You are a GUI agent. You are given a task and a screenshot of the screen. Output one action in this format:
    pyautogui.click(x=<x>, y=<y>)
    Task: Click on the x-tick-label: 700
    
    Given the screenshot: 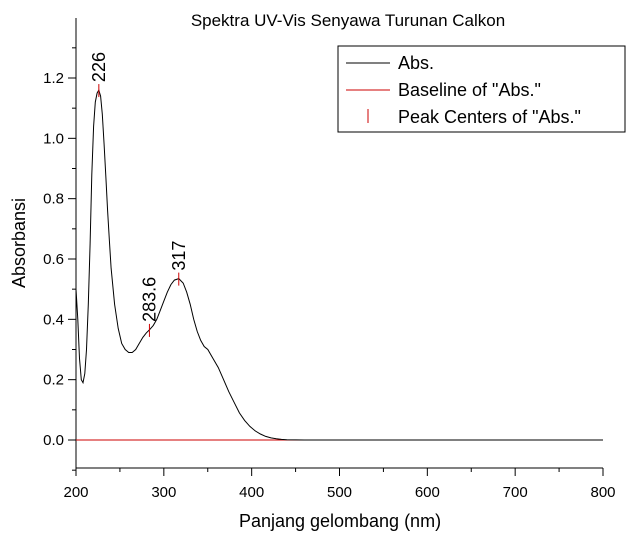 What is the action you would take?
    pyautogui.click(x=515, y=492)
    